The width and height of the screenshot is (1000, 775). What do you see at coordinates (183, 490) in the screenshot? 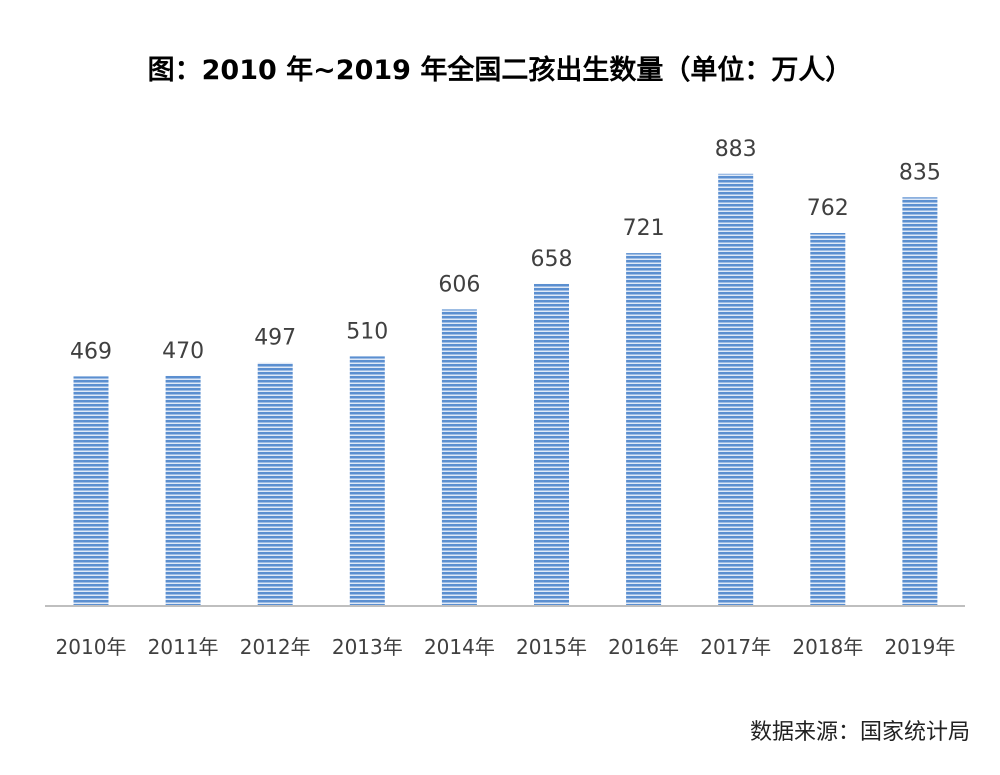
I see `bar-2011年` at bounding box center [183, 490].